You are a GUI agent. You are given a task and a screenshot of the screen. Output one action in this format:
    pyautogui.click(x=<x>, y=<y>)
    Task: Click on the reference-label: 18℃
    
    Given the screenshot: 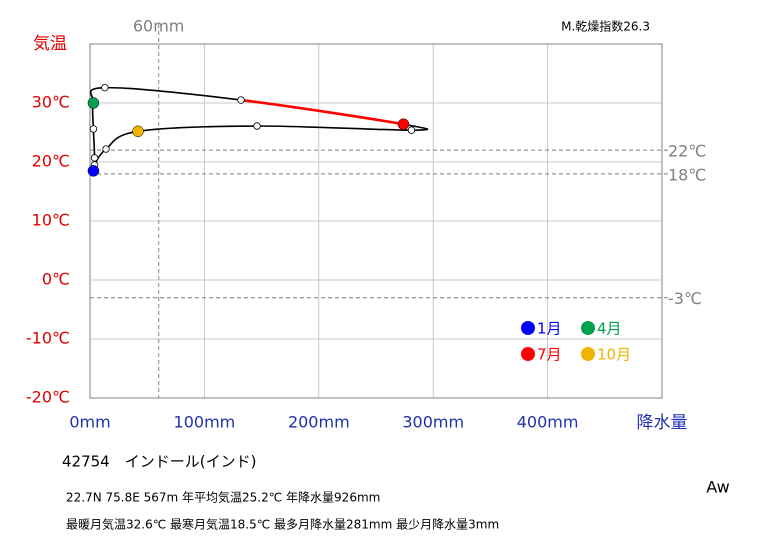 What is the action you would take?
    pyautogui.click(x=687, y=174)
    